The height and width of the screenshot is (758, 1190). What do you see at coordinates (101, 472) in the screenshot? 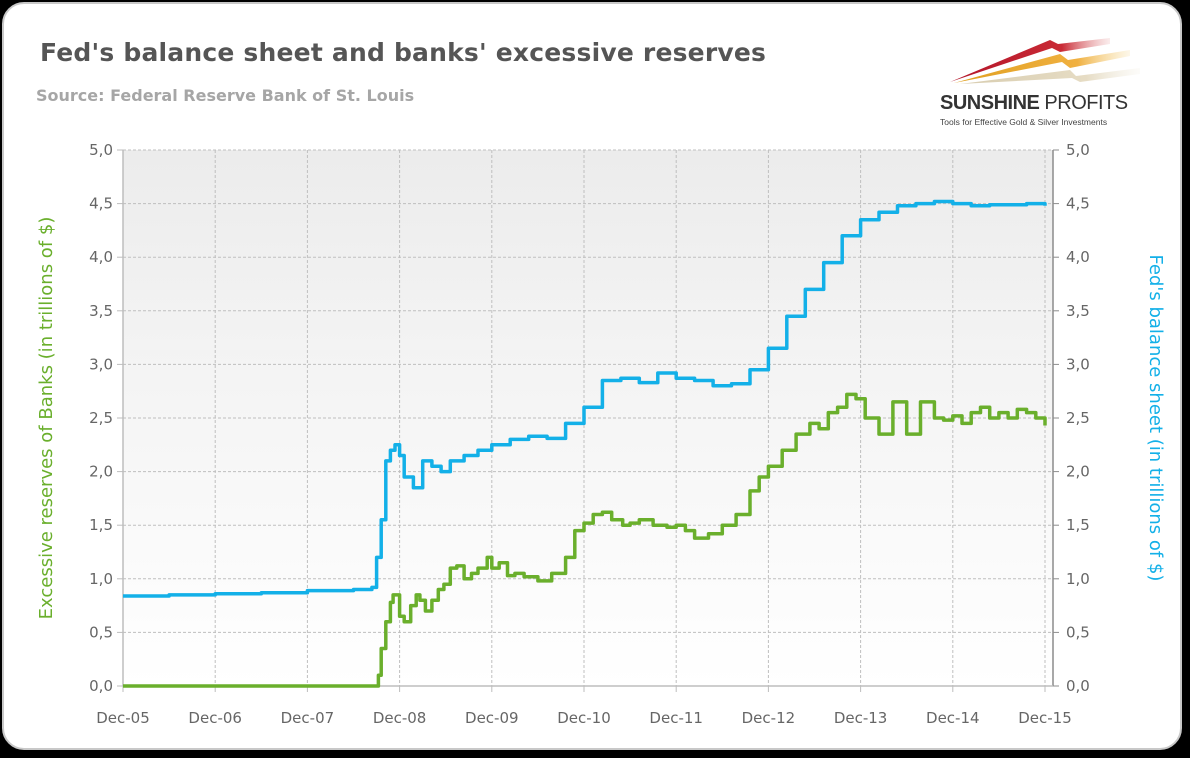
I see `y-tick-label-left: 2,0` at bounding box center [101, 472].